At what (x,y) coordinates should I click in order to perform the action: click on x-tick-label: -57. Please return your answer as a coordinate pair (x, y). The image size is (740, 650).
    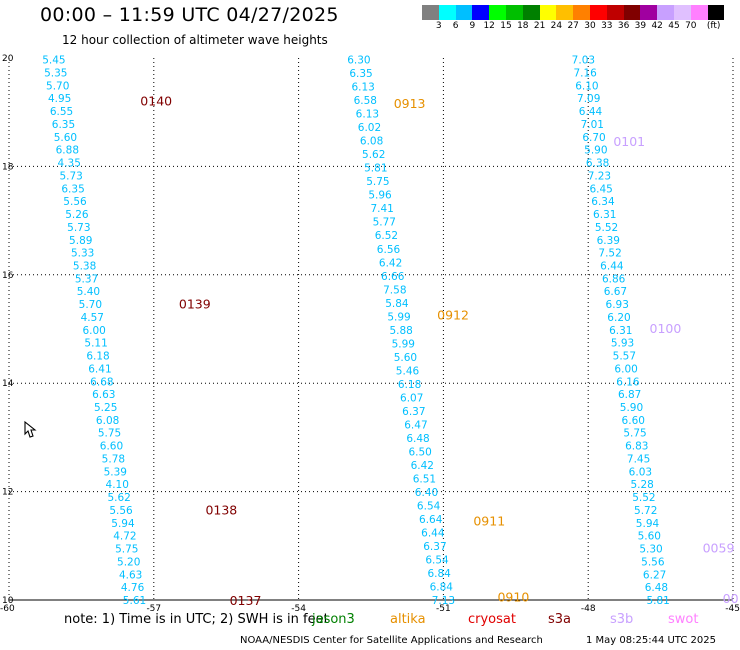
    Looking at the image, I should click on (153, 609).